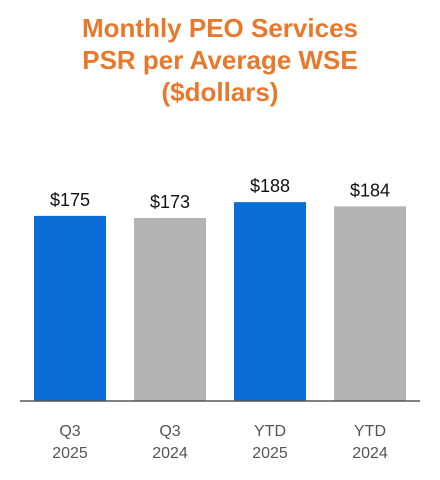 This screenshot has width=440, height=480. I want to click on chart-title-line-1: Monthly PEO Services, so click(220, 28).